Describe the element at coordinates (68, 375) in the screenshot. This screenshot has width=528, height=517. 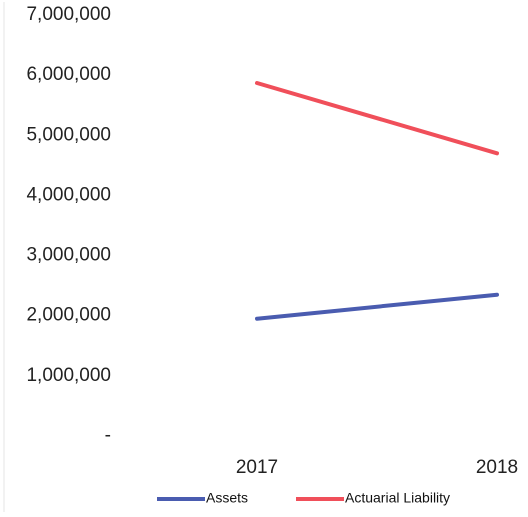
I see `y-tick-label: 1,000,000` at that location.